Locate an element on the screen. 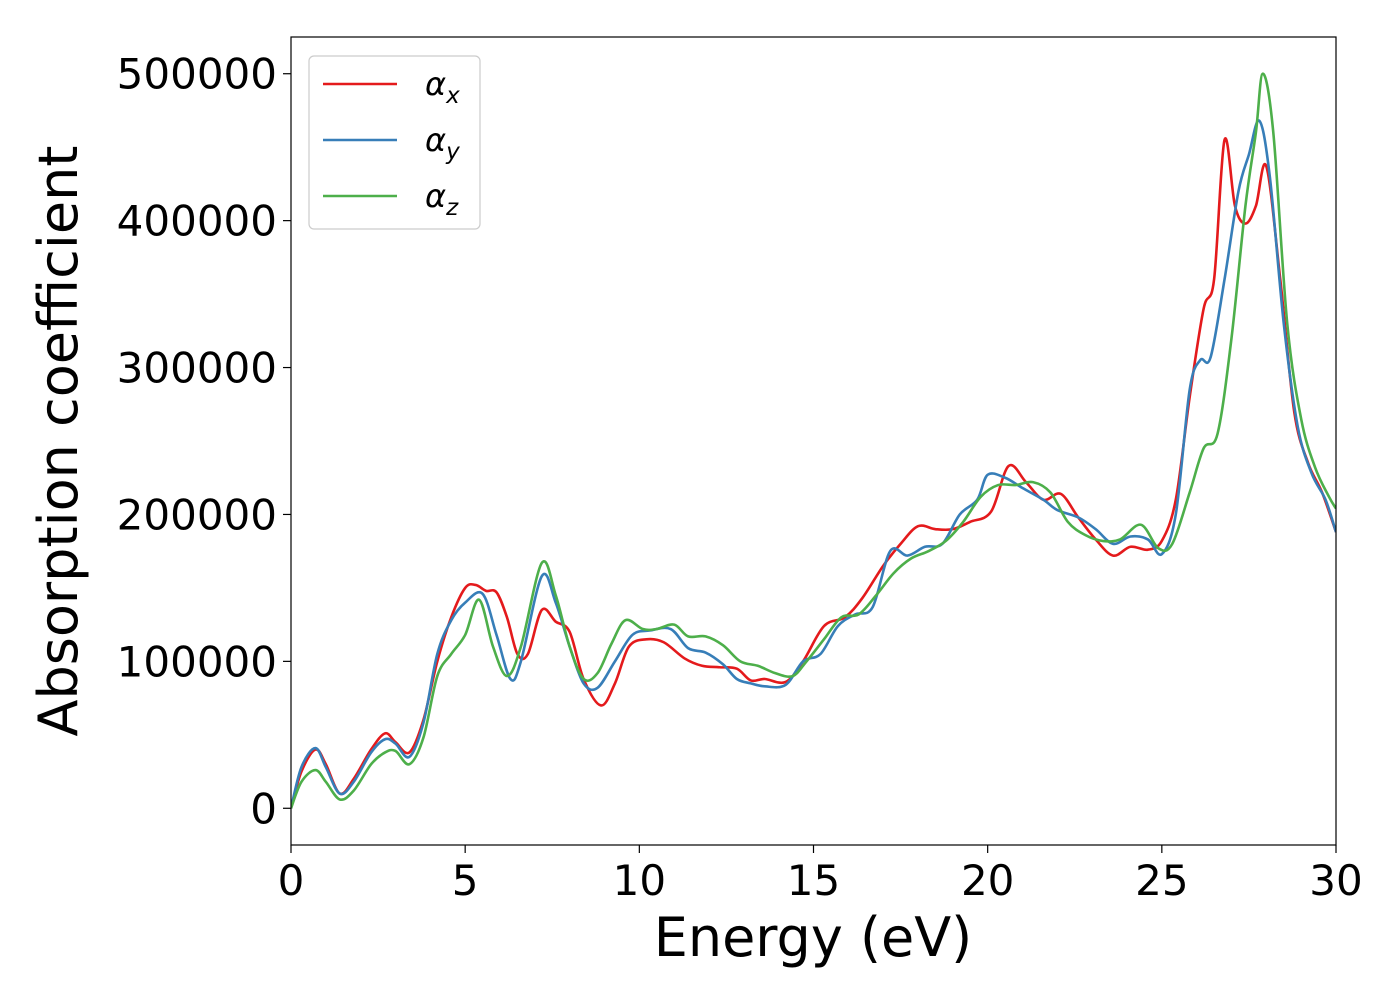  x-axis: 0 5 10 15 20 25 30 is located at coordinates (820, 875).